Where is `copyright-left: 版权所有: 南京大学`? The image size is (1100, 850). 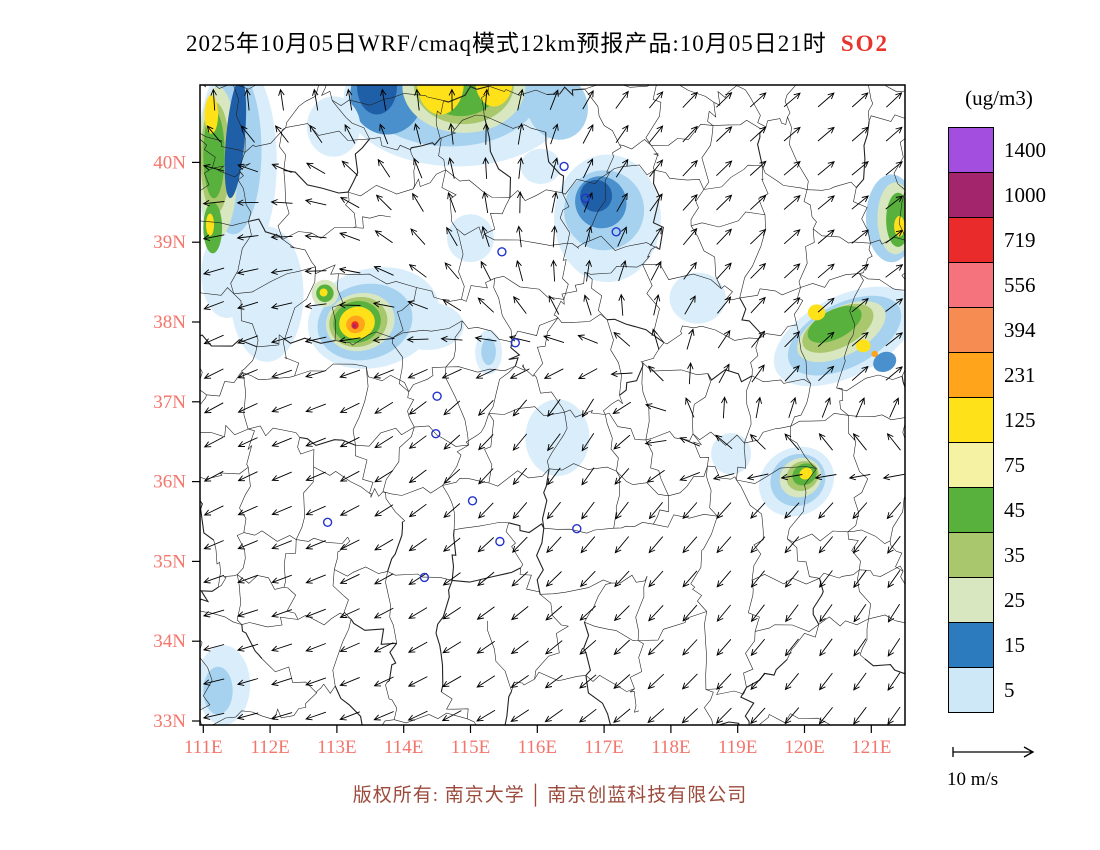
copyright-left: 版权所有: 南京大学 is located at coordinates (438, 795).